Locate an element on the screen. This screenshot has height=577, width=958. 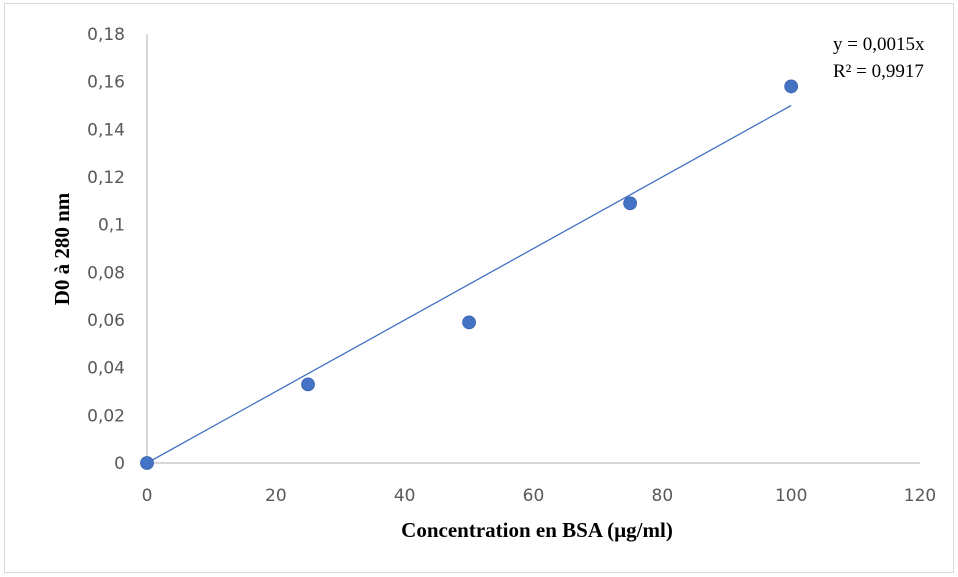
trendline-r-squared: R² = 0,9917 is located at coordinates (878, 71).